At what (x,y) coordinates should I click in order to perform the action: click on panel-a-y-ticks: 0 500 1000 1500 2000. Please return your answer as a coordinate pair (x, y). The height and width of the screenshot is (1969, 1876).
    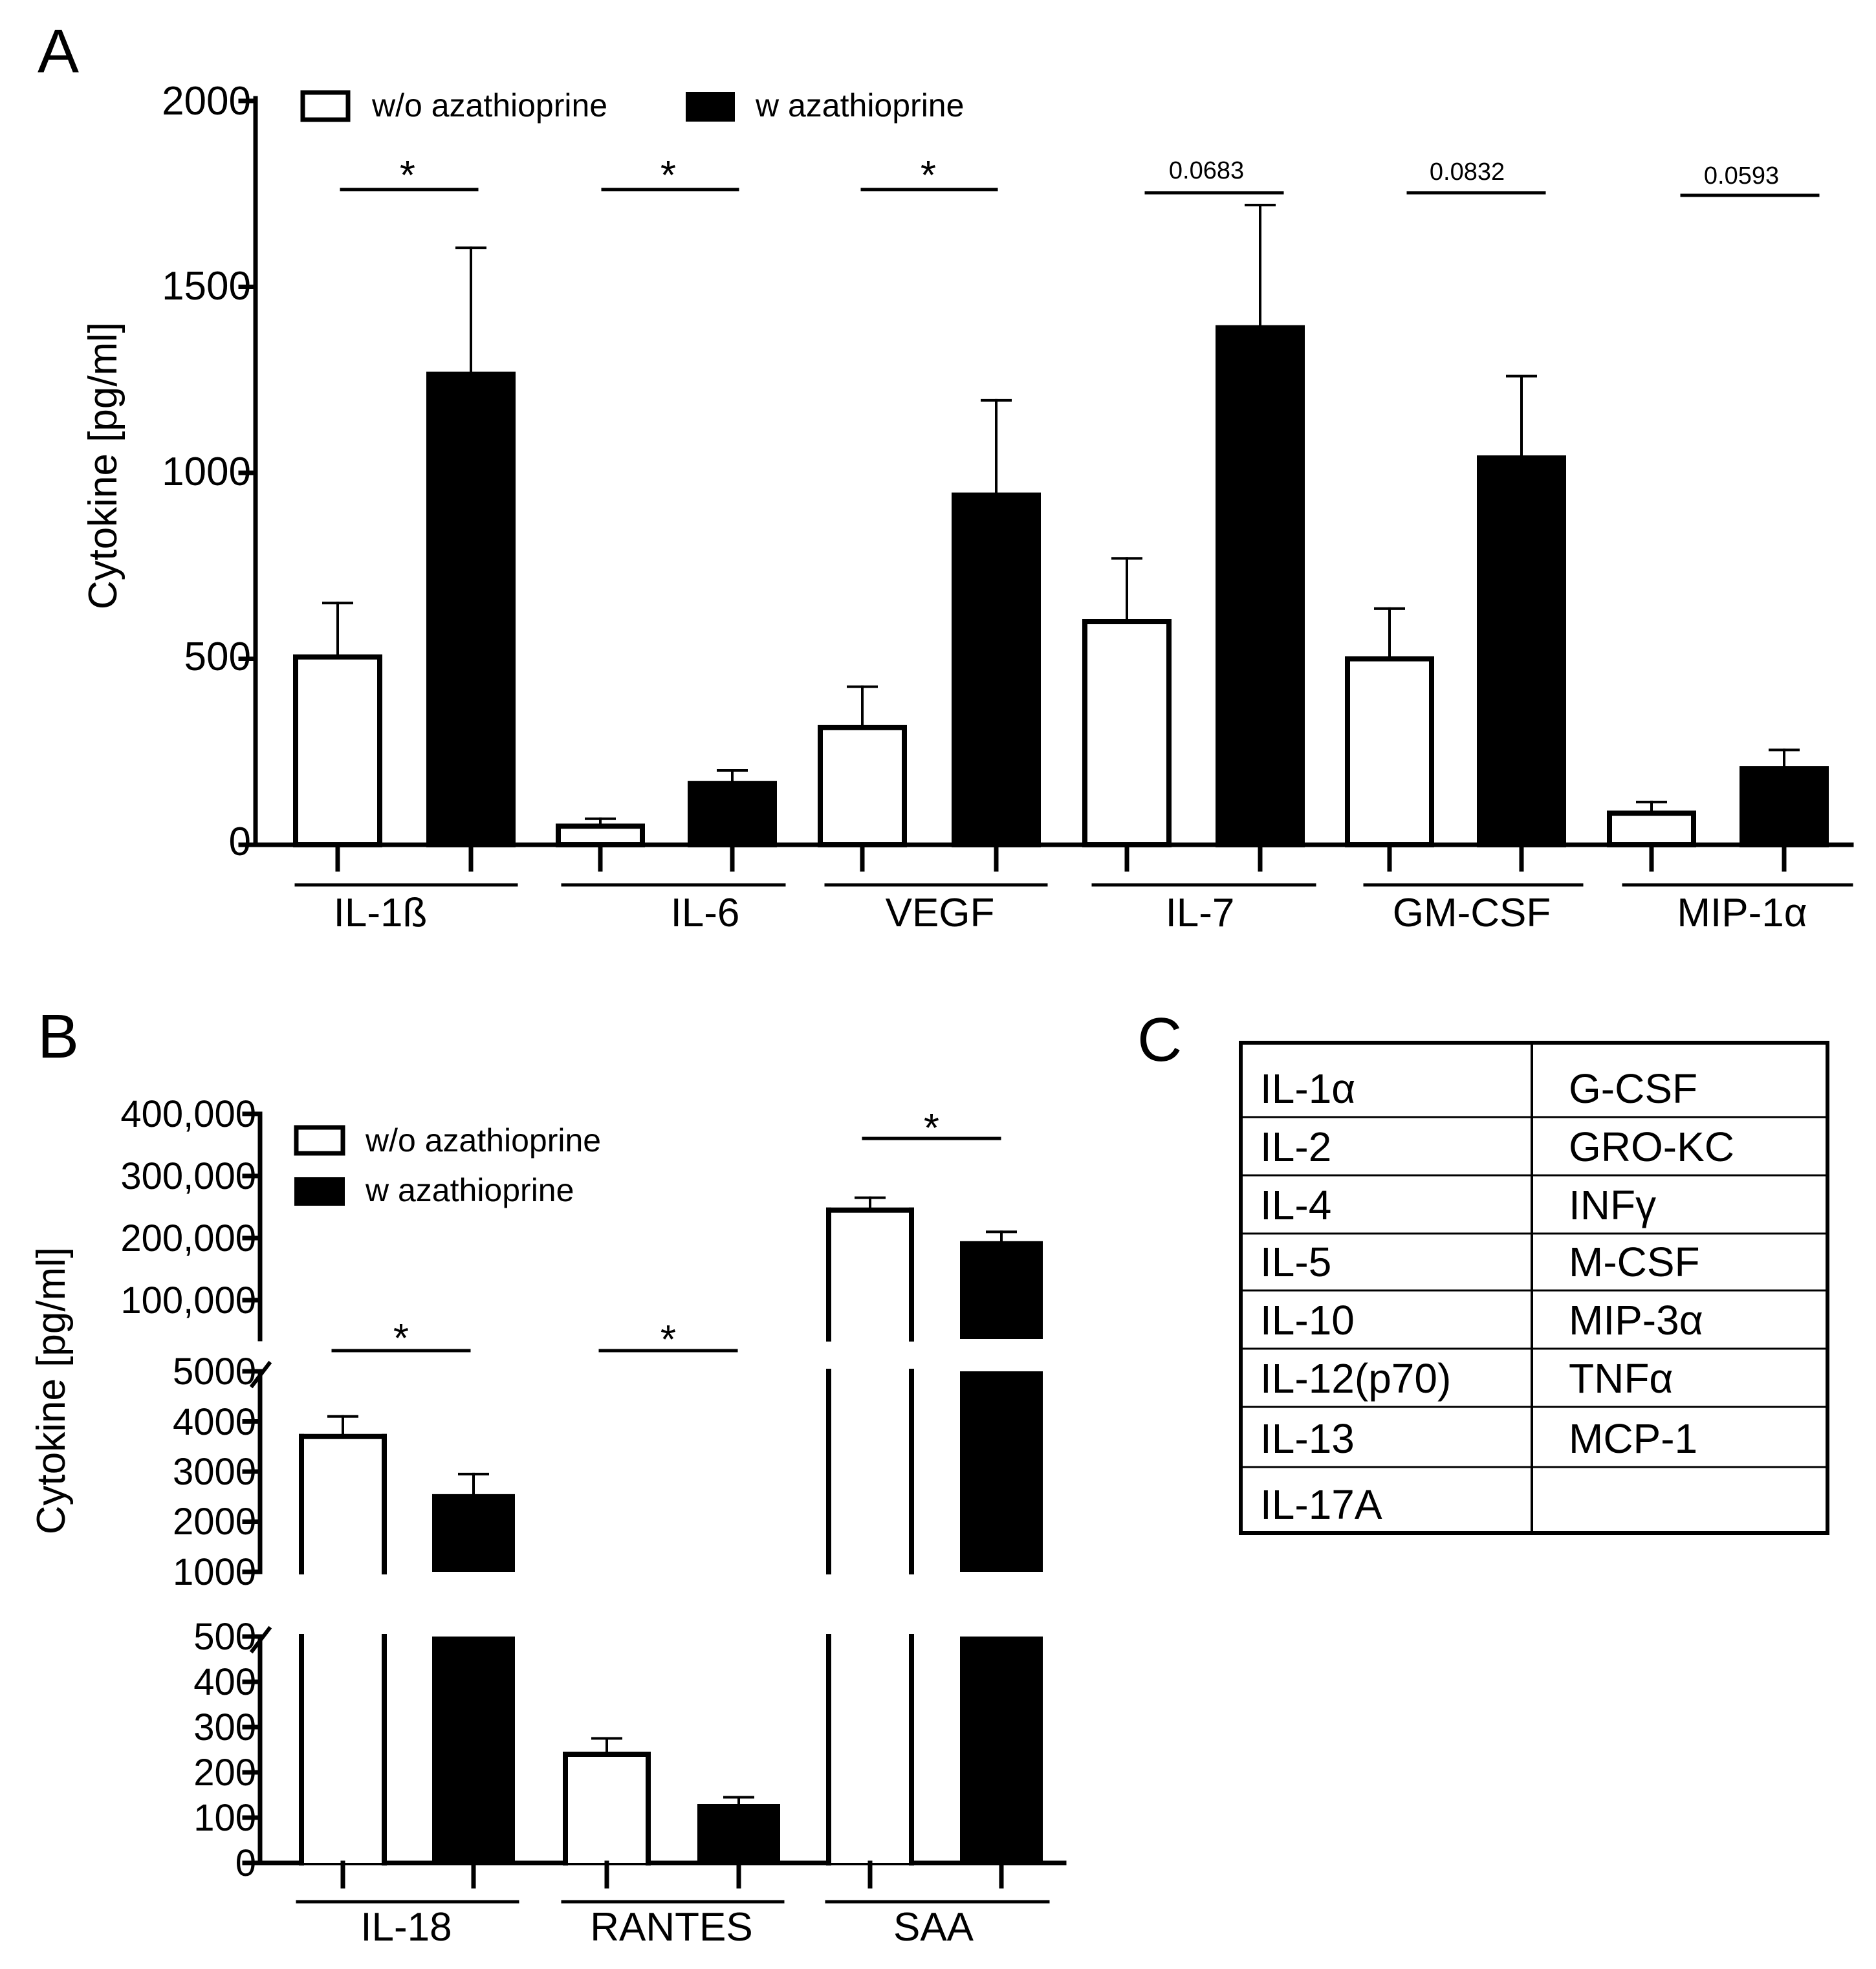
    Looking at the image, I should click on (207, 471).